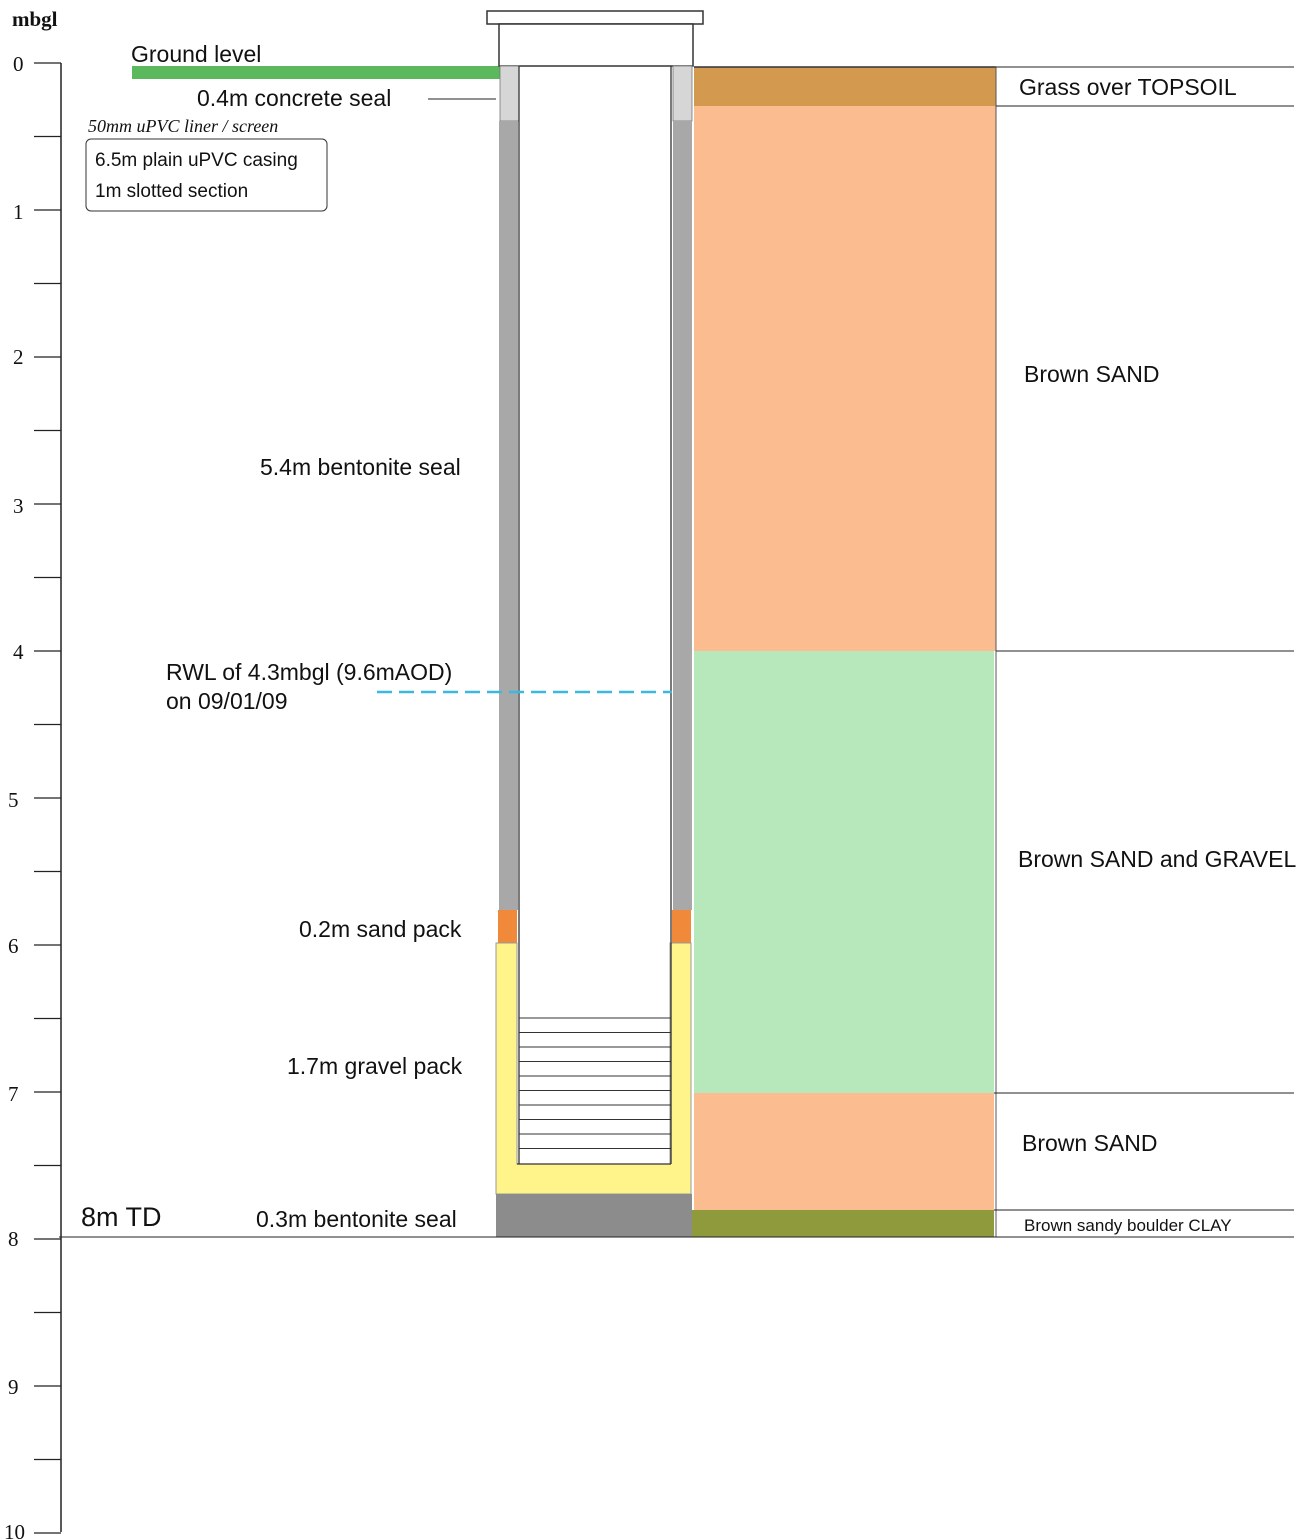  I want to click on axis-tick-label: 0, so click(18, 64).